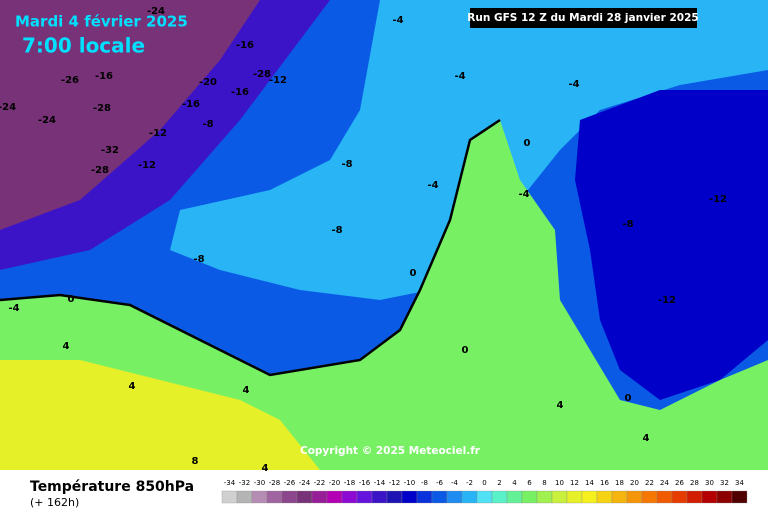 Image resolution: width=768 pixels, height=512 pixels. What do you see at coordinates (101, 22) in the screenshot?
I see `valid-date: Mardi 4 février 2025` at bounding box center [101, 22].